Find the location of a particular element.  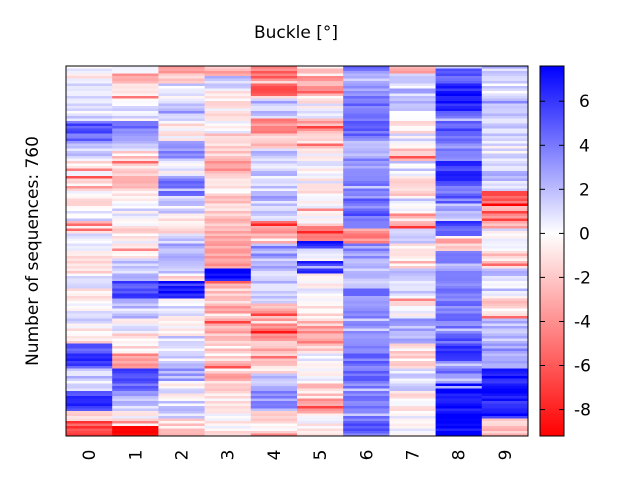

x-tick-label: 0 is located at coordinates (90, 455).